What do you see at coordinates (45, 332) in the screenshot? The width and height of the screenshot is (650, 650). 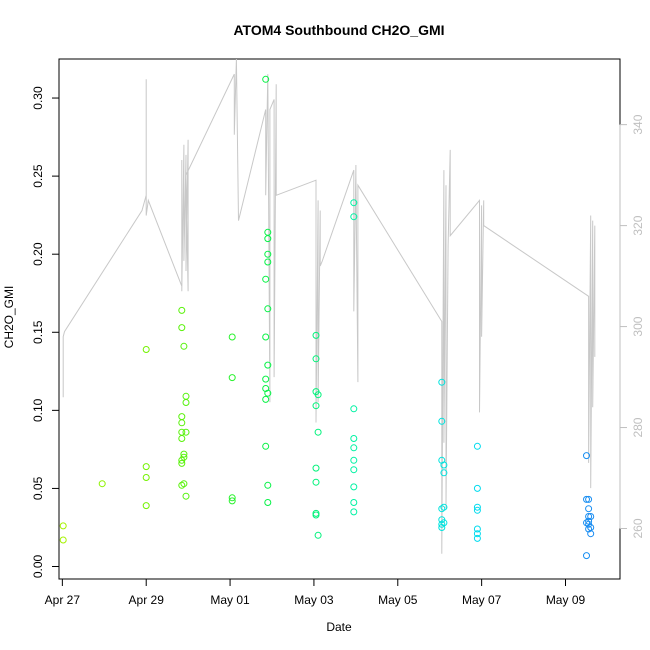 I see `y-axis: 0.00 0.05 0.10 0.15 0.20 0.25 0.30` at bounding box center [45, 332].